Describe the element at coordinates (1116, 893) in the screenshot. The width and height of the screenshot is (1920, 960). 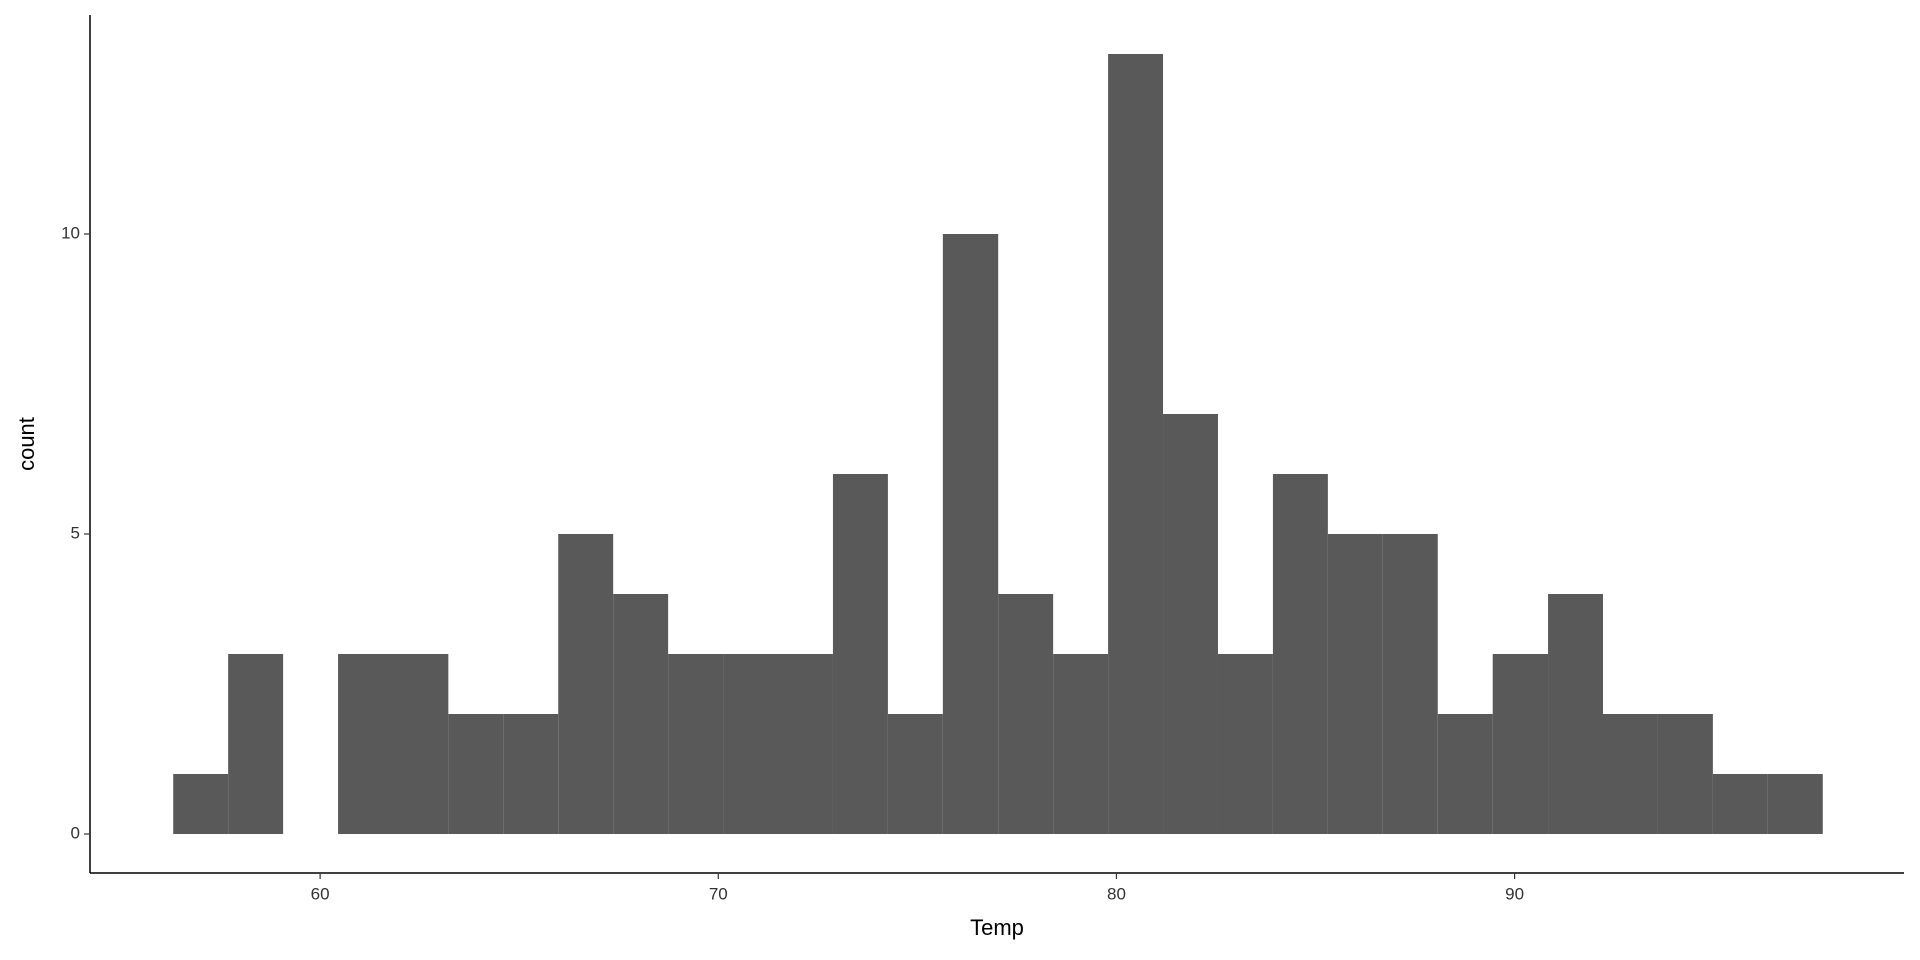
I see `x-tick-label: 80` at that location.